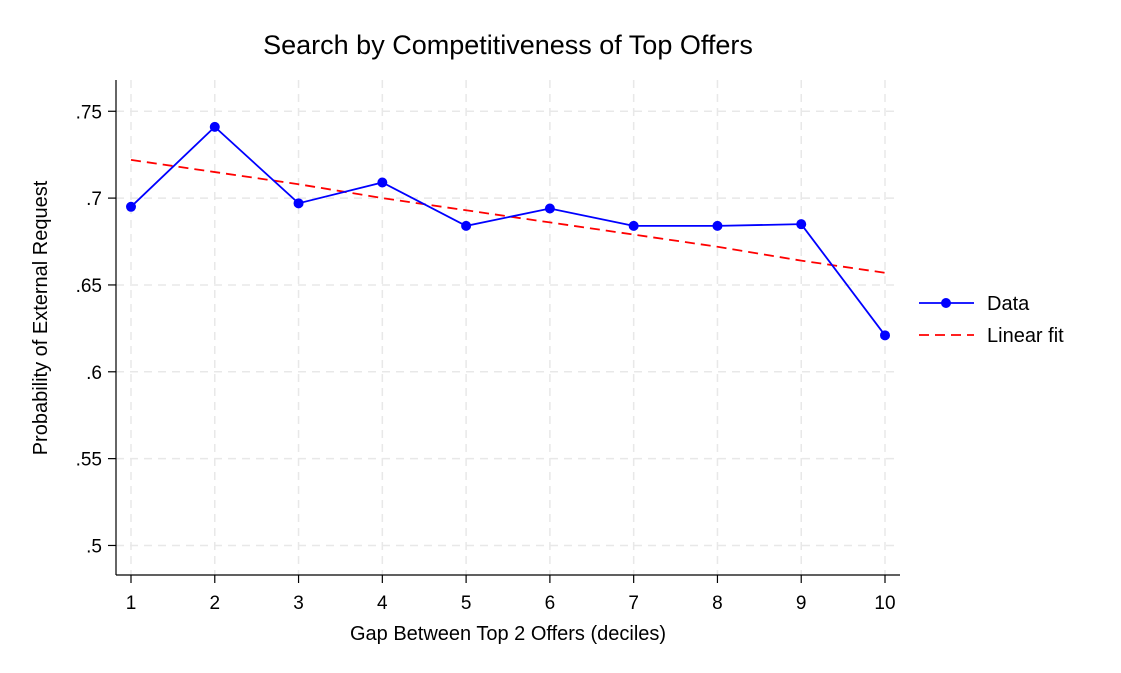 Image resolution: width=1121 pixels, height=673 pixels. I want to click on y-tick-label: .5, so click(94, 546).